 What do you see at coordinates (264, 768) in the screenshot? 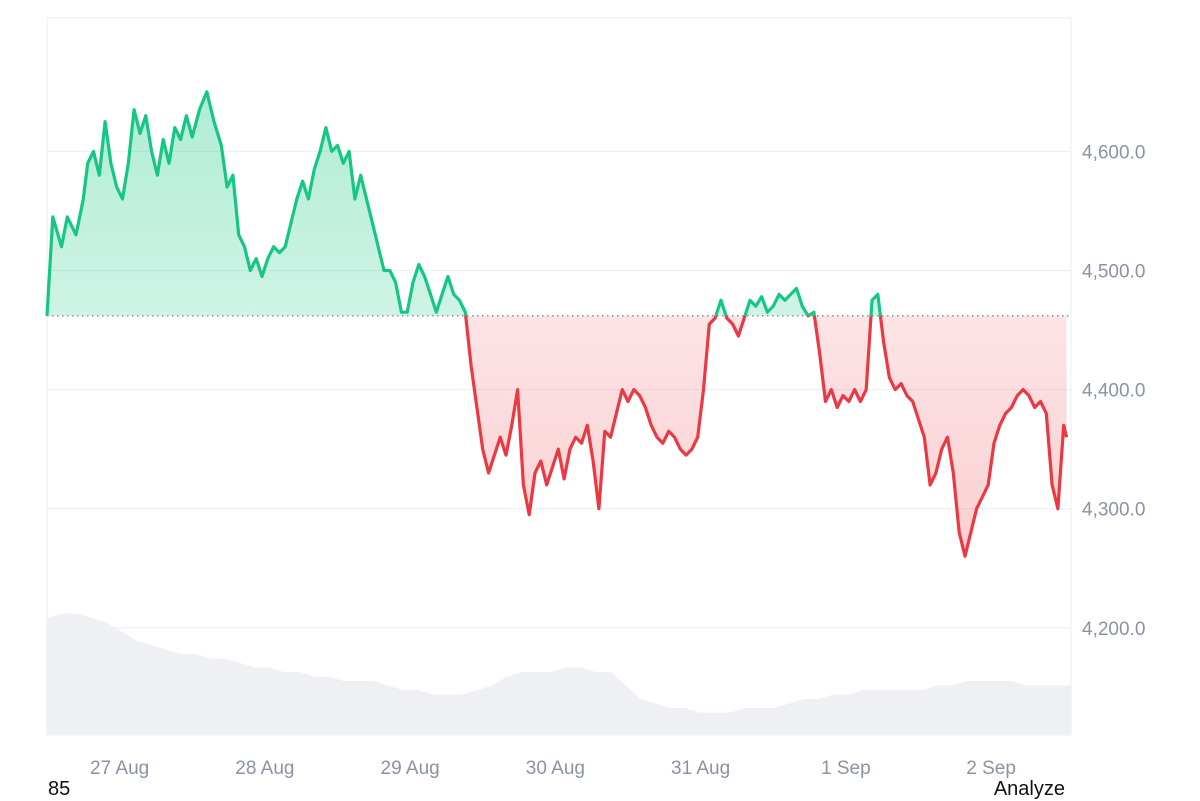
I see `x-tick-label: 28 Aug` at bounding box center [264, 768].